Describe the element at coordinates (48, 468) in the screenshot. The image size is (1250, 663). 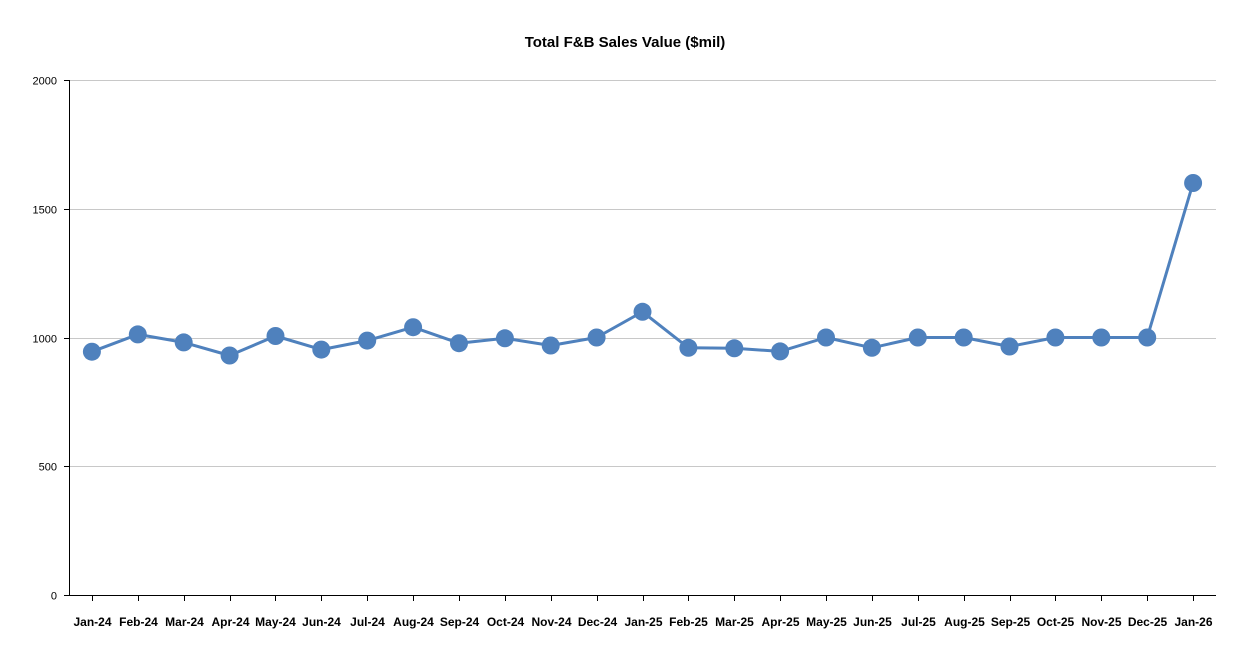
I see `y-tick-label: 500` at that location.